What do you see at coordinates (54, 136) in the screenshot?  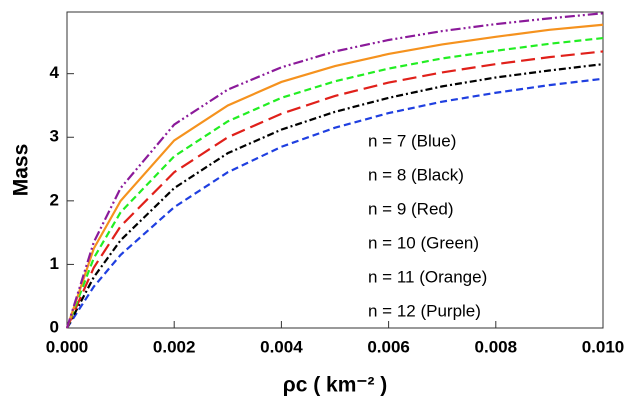 I see `y-tick-label: 3` at bounding box center [54, 136].